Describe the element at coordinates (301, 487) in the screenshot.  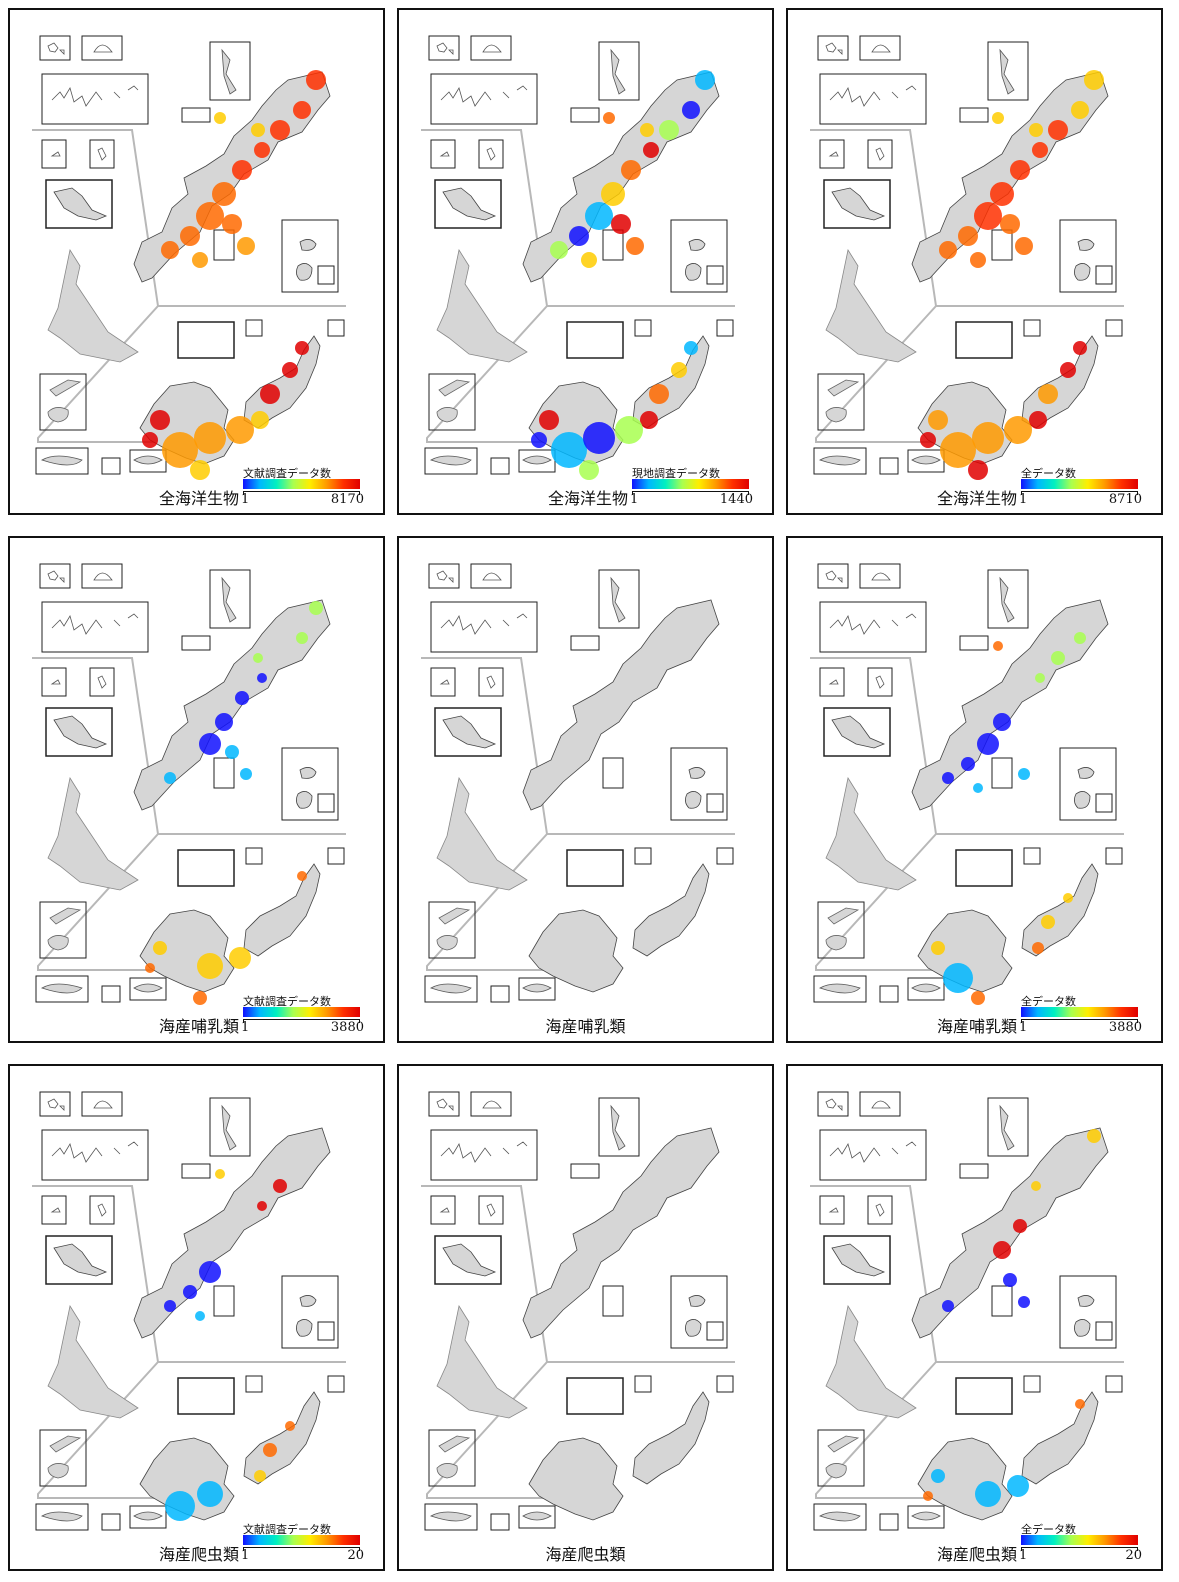
I see `color-legend: 文献調査データ数 1 8170` at that location.